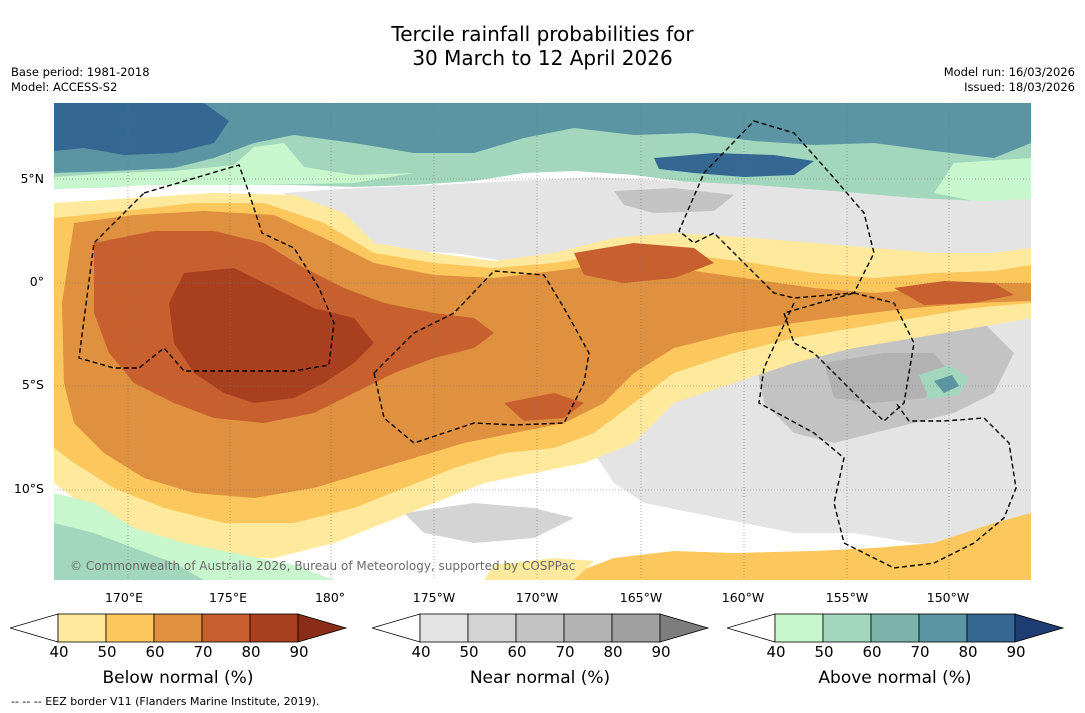 This screenshot has height=713, width=1085. I want to click on eez-phoenix, so click(481, 357).